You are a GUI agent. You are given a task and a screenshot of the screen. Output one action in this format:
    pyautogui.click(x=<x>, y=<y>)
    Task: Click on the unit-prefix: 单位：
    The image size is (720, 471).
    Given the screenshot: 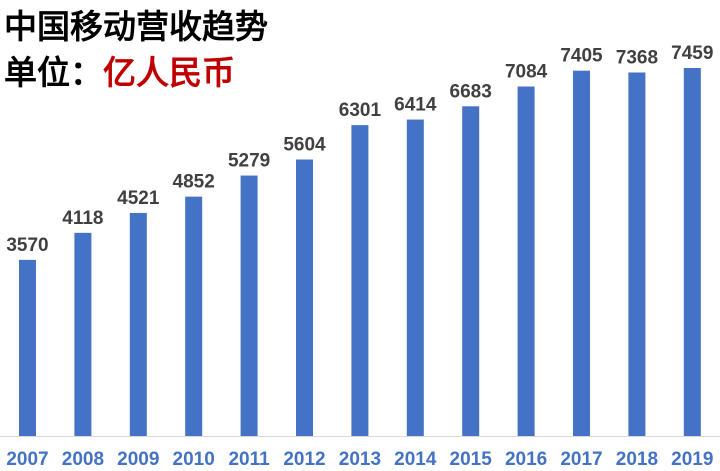 What is the action you would take?
    pyautogui.click(x=53, y=72)
    